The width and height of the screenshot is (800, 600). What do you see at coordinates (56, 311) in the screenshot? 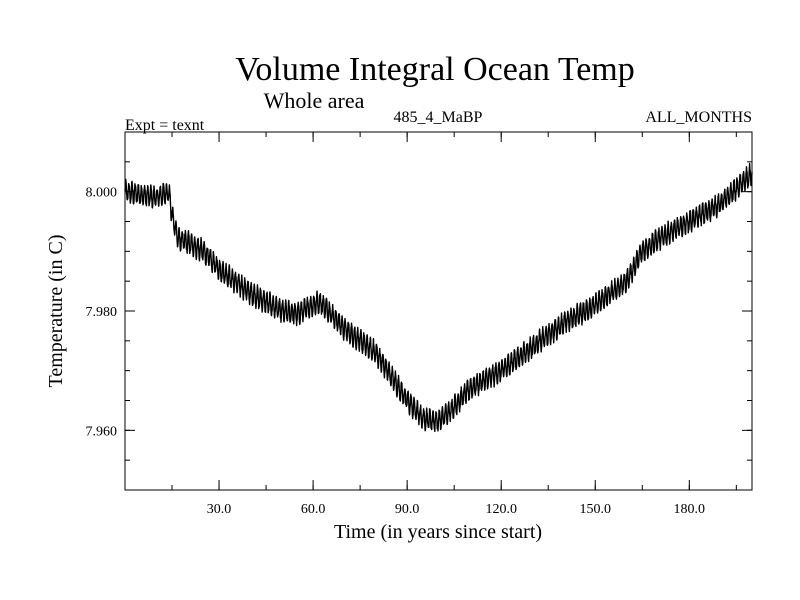
I see `y-axis-label: Temperature (in C)` at bounding box center [56, 311].